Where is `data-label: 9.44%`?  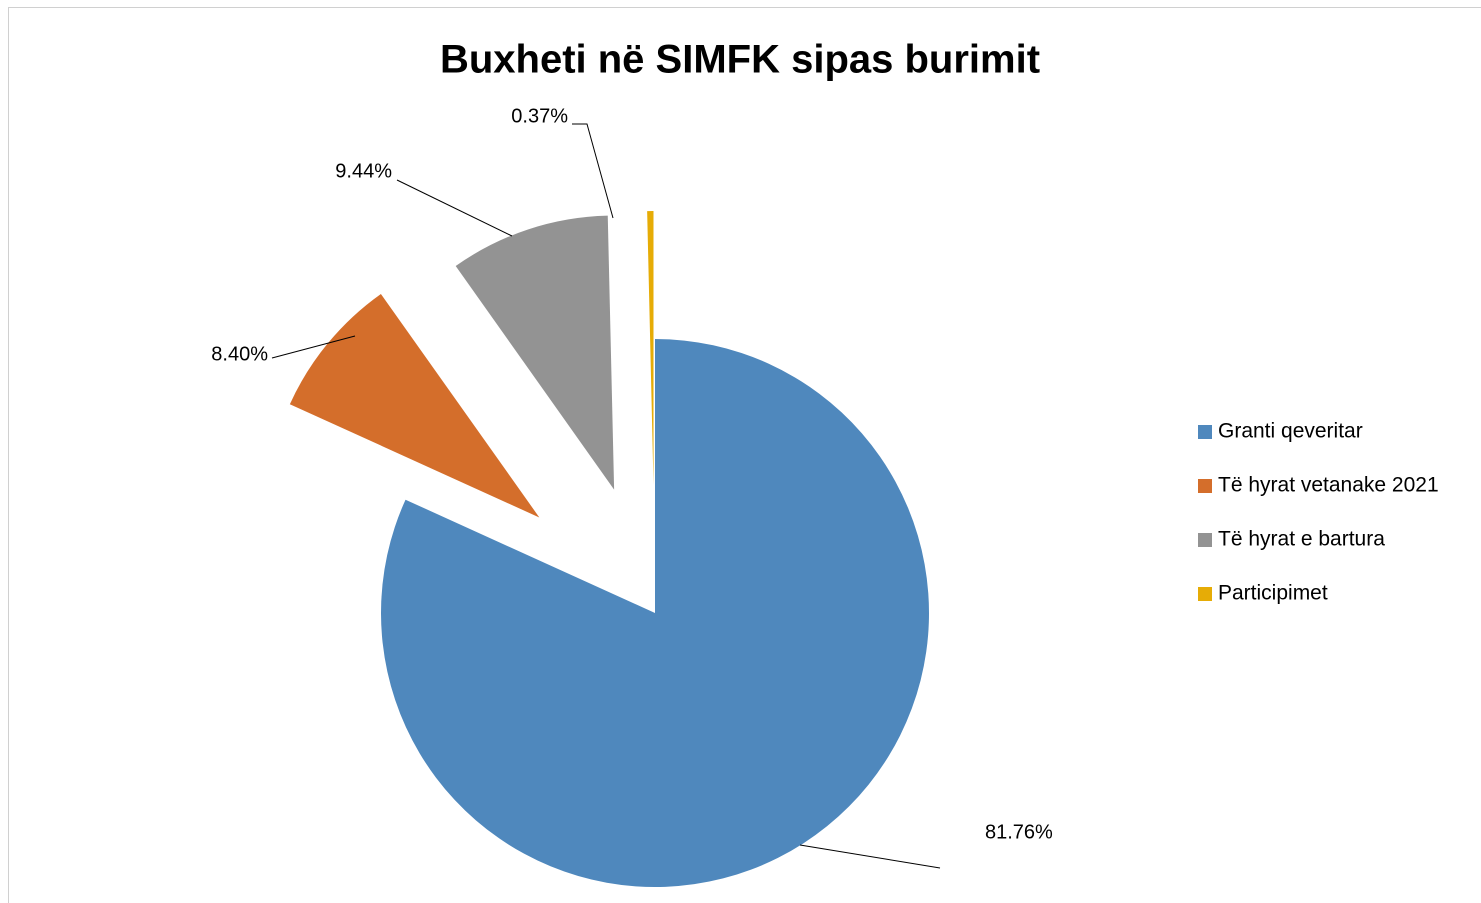
data-label: 9.44% is located at coordinates (363, 171).